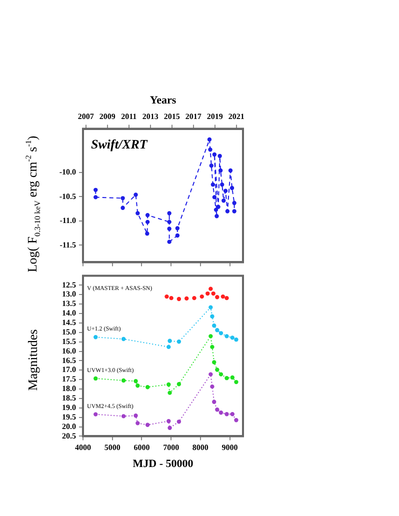  I want to click on y-tick-label: -11.5, so click(68, 245).